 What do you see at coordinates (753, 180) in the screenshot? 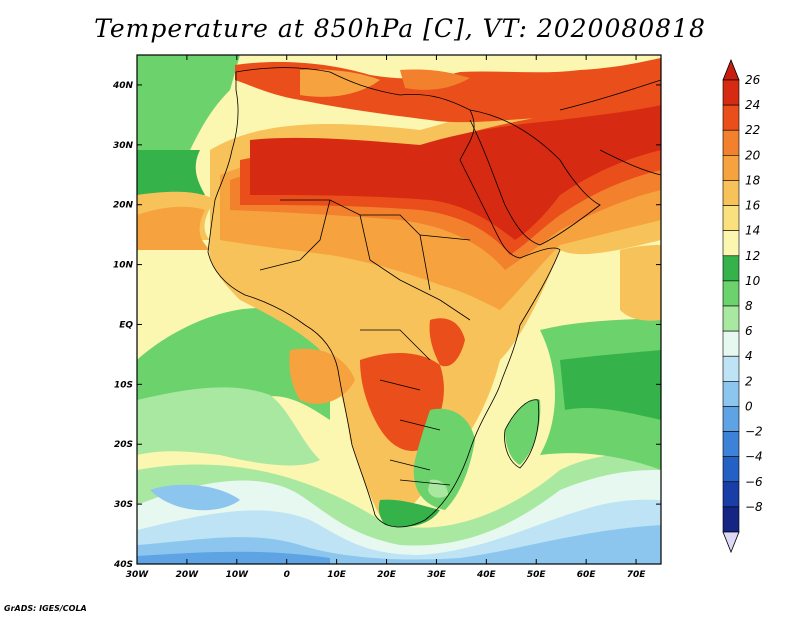
I see `colorbar-label: 18` at bounding box center [753, 180].